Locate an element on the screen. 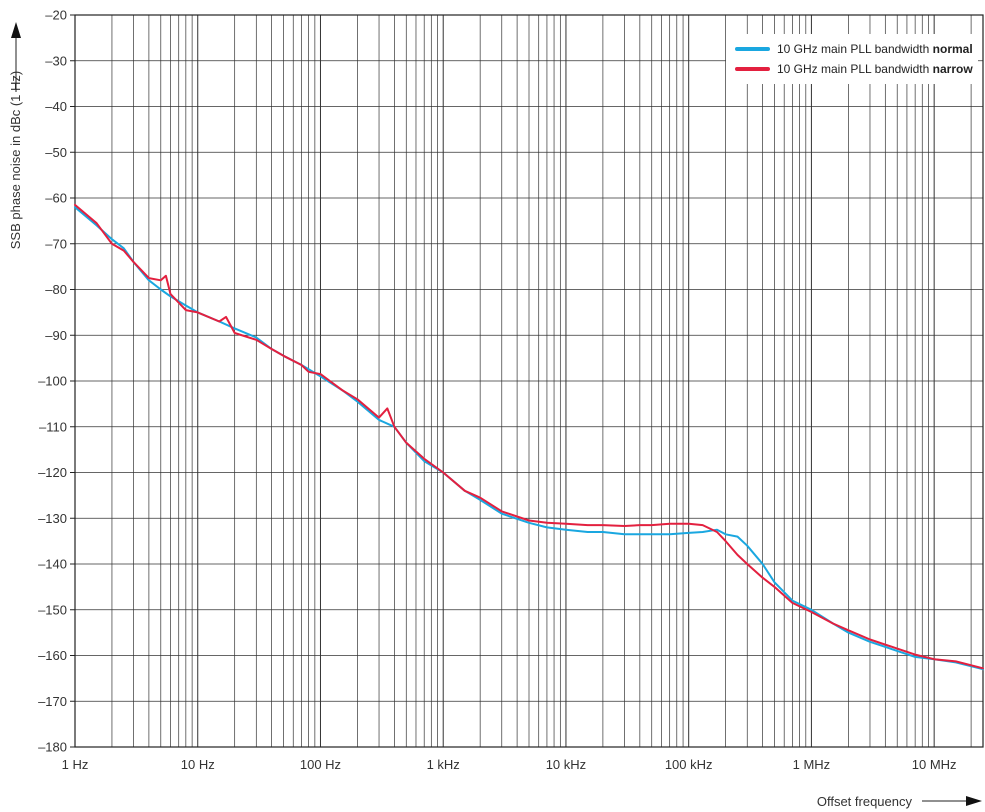 This screenshot has width=985, height=812. y-tick-label: –170 is located at coordinates (52, 701).